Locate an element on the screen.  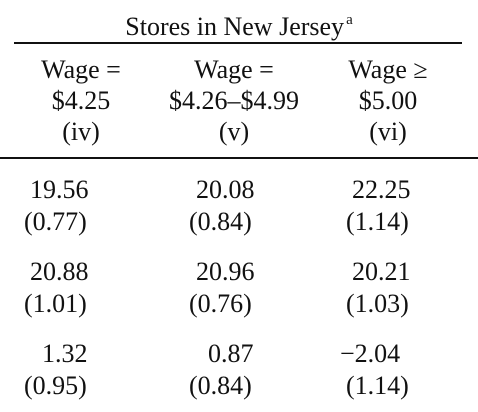
table-cell-std-error: (1.01) is located at coordinates (55, 303).